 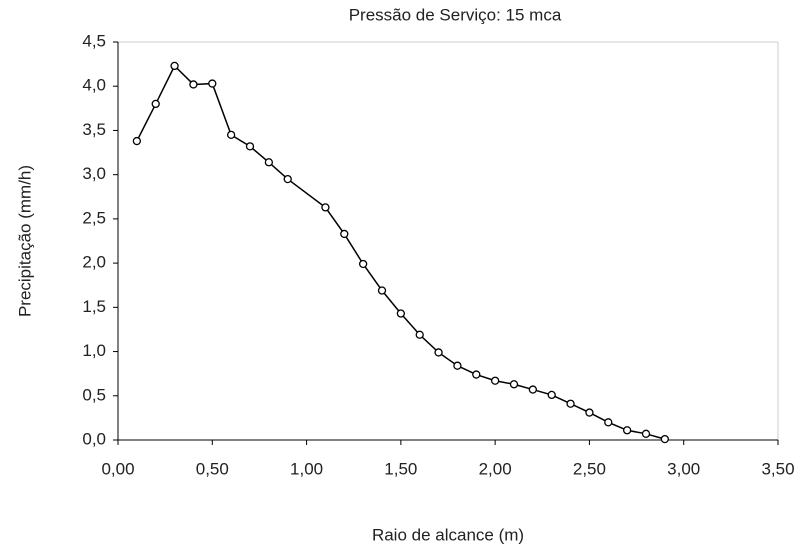 I want to click on y-tick-label: 0,0, so click(x=94, y=438).